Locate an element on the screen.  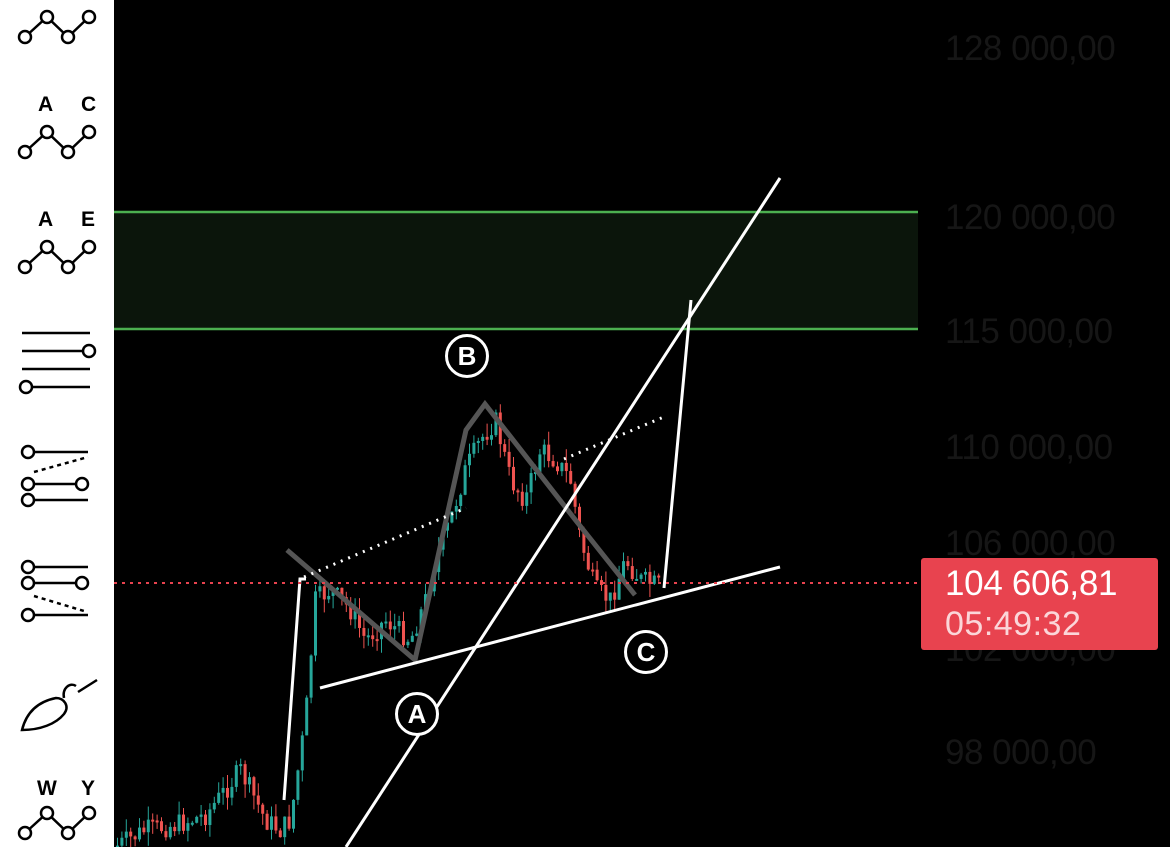
impulse-path is located at coordinates (294, 689).